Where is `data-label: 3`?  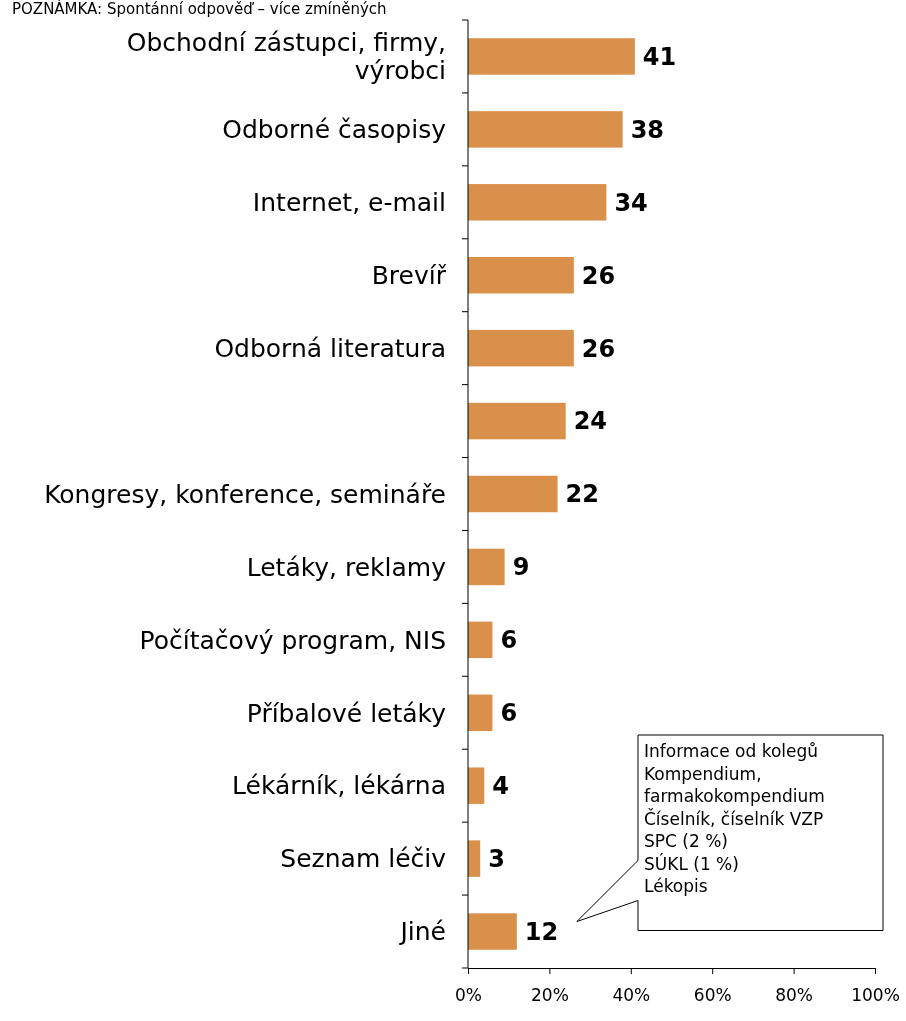 data-label: 3 is located at coordinates (496, 859).